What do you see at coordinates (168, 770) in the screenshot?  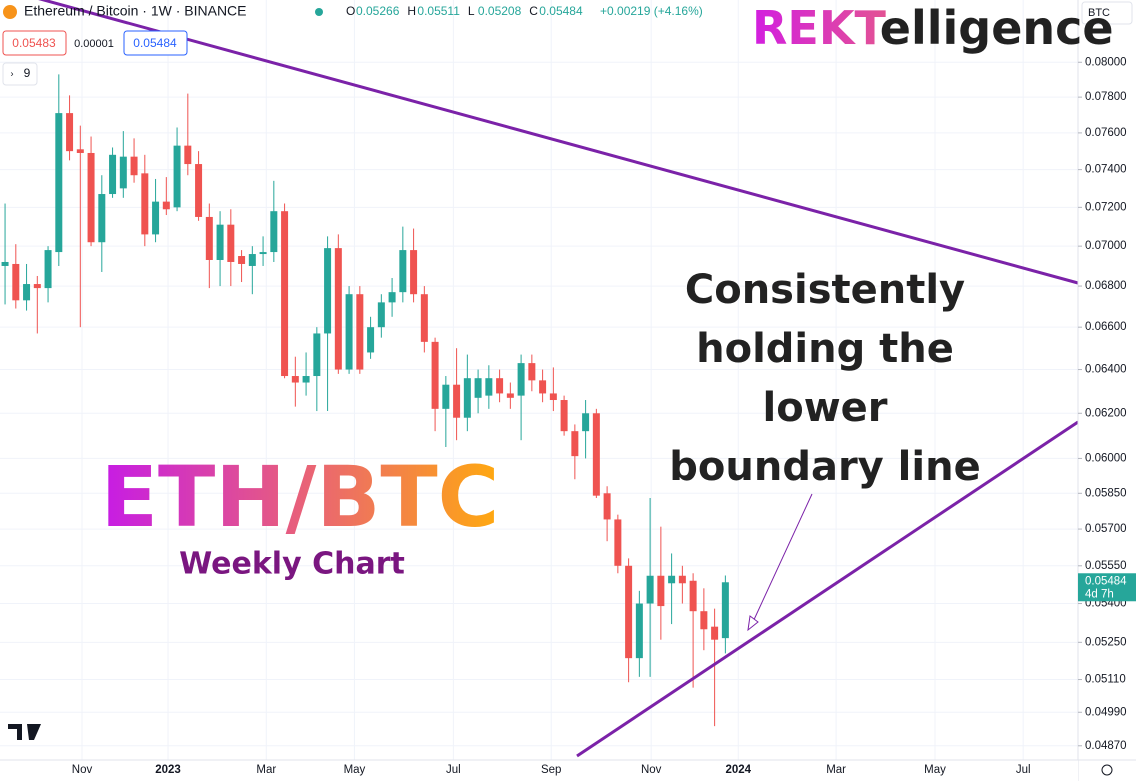 I see `x-tick-label: 2023` at bounding box center [168, 770].